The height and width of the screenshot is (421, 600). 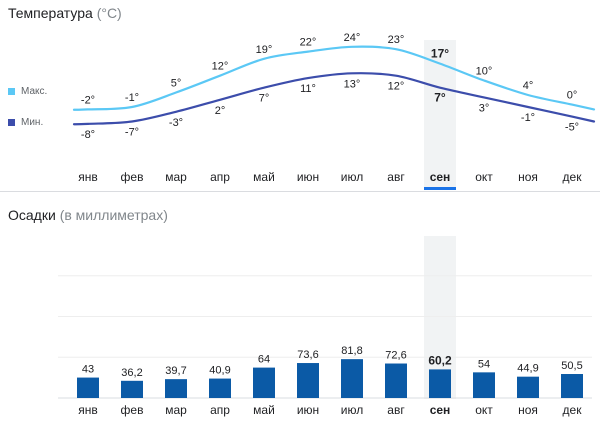 What do you see at coordinates (132, 410) in the screenshot?
I see `precipitation-month-tick: фев` at bounding box center [132, 410].